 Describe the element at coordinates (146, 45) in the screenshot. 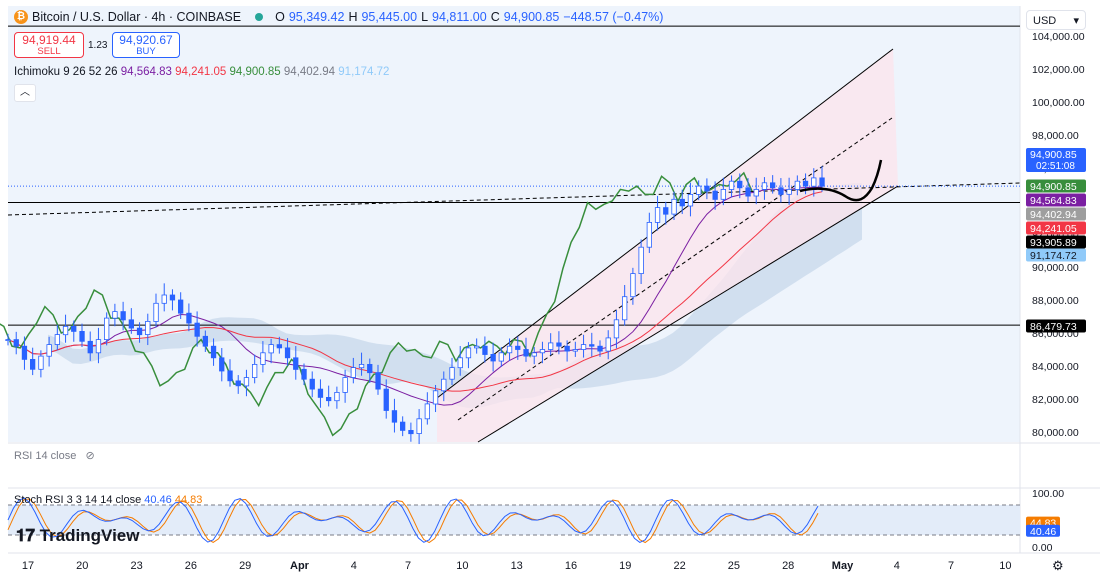

I see `buy-button: 94,920.67 BUY` at that location.